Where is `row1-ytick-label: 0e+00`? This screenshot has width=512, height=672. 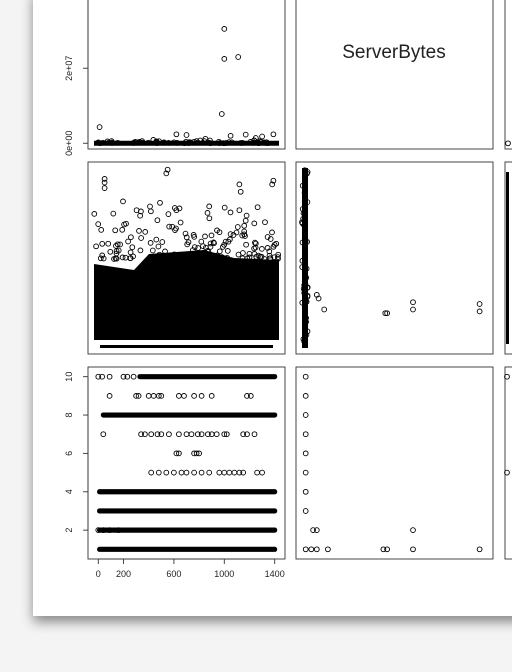 row1-ytick-label: 0e+00 is located at coordinates (69, 143).